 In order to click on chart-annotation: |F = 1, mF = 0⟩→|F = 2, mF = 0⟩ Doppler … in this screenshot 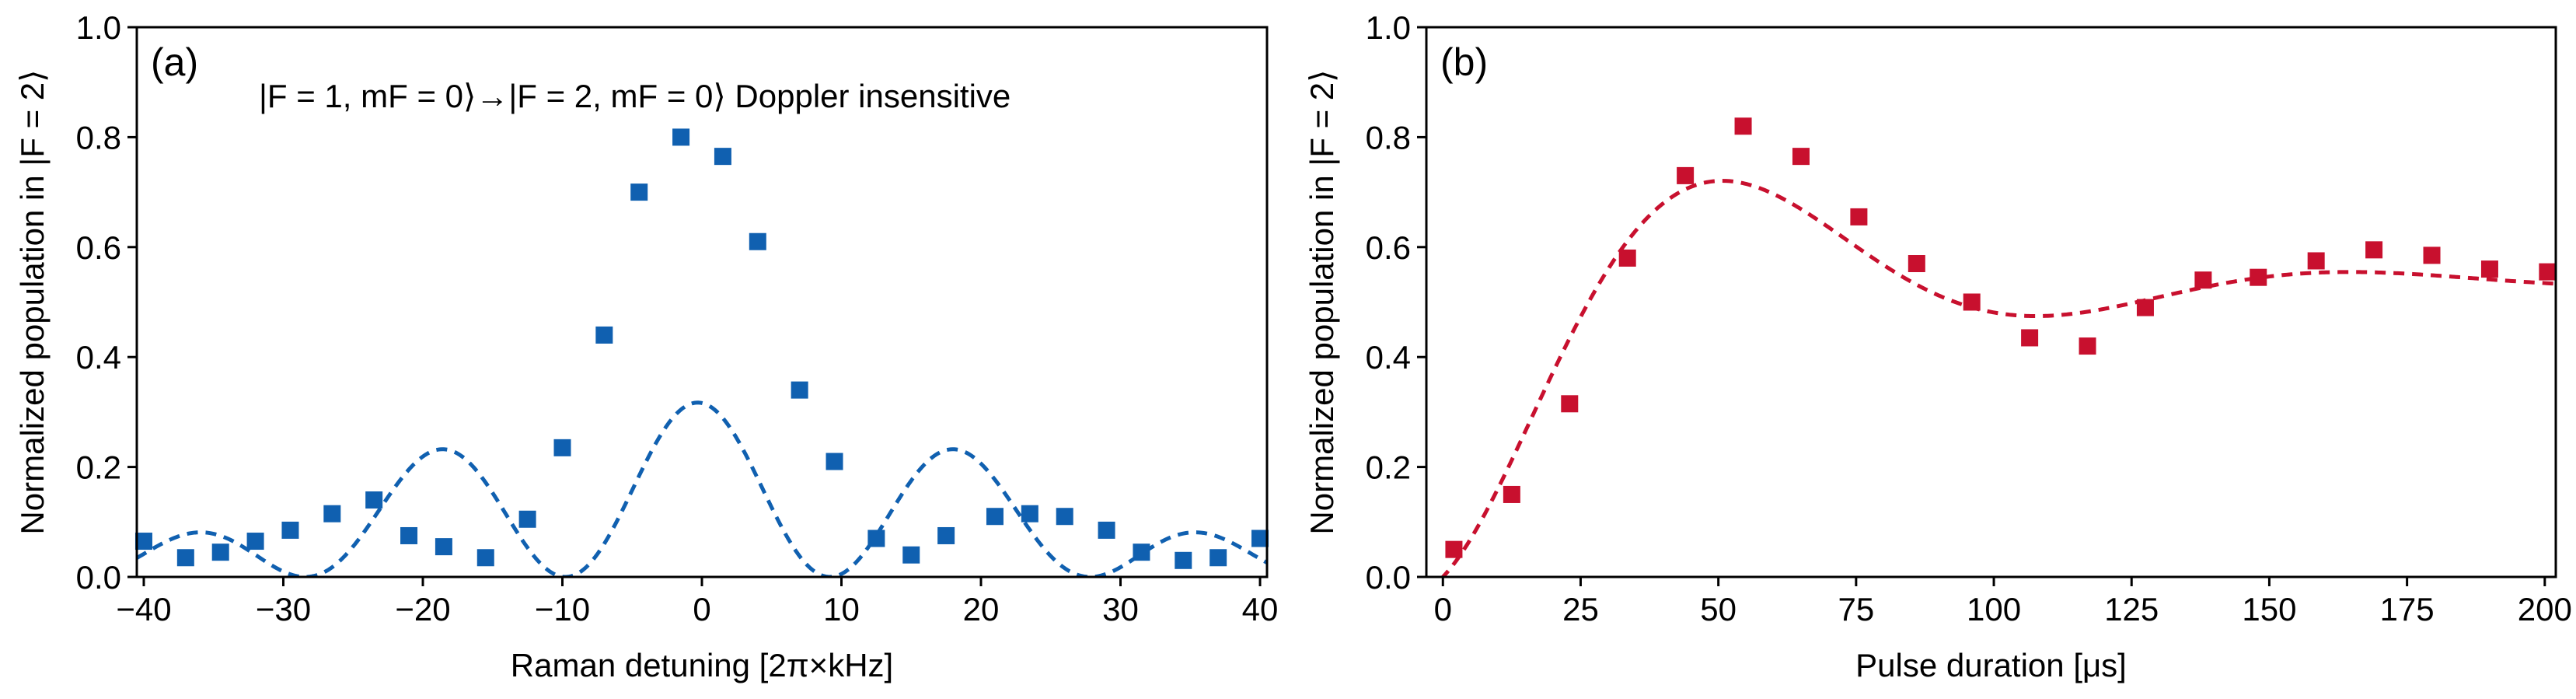, I will do `click(635, 96)`.